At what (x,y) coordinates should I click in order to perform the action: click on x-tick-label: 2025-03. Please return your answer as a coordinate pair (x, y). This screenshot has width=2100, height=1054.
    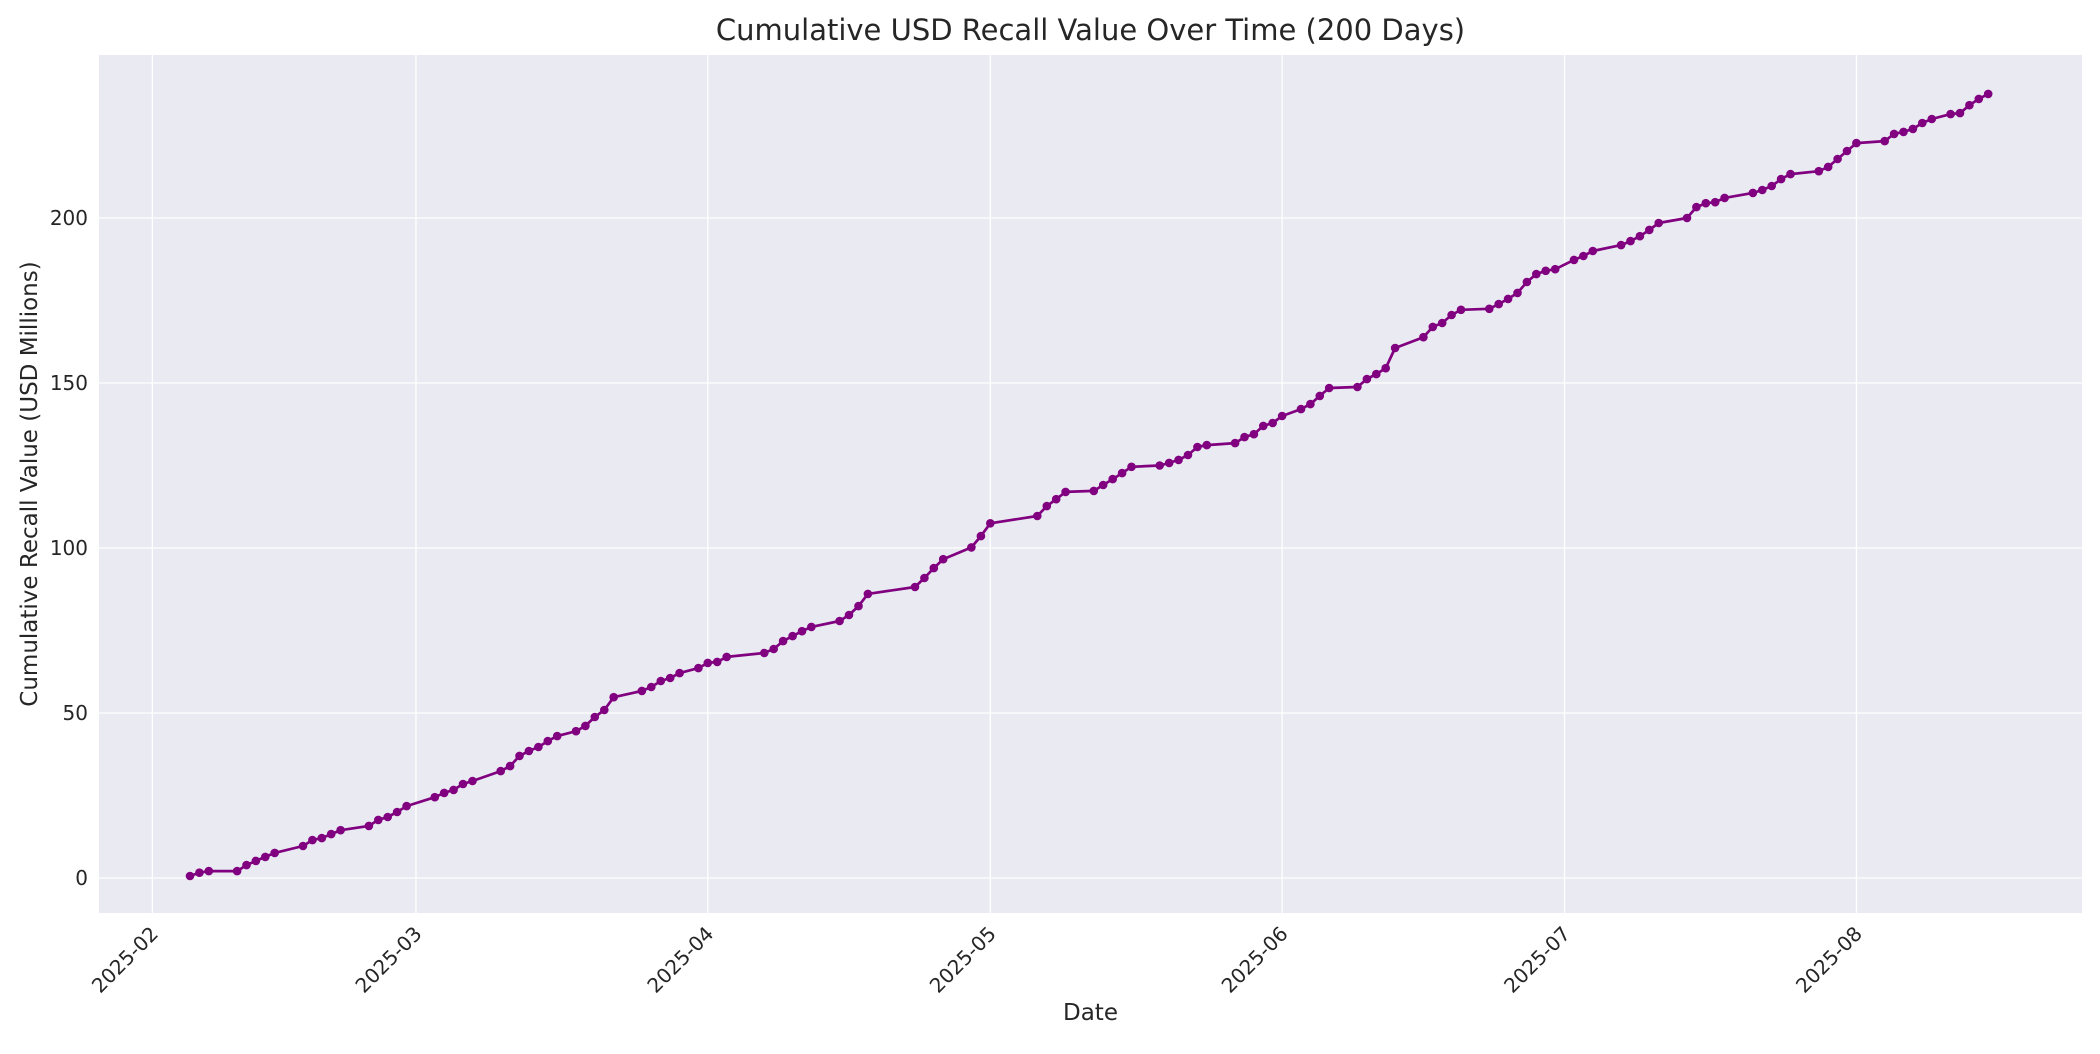
    Looking at the image, I should click on (388, 960).